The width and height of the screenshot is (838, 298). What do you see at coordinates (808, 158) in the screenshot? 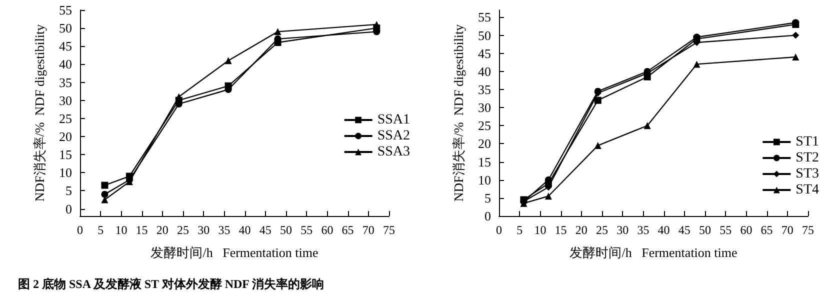
I see `legend-label: ST2` at bounding box center [808, 158].